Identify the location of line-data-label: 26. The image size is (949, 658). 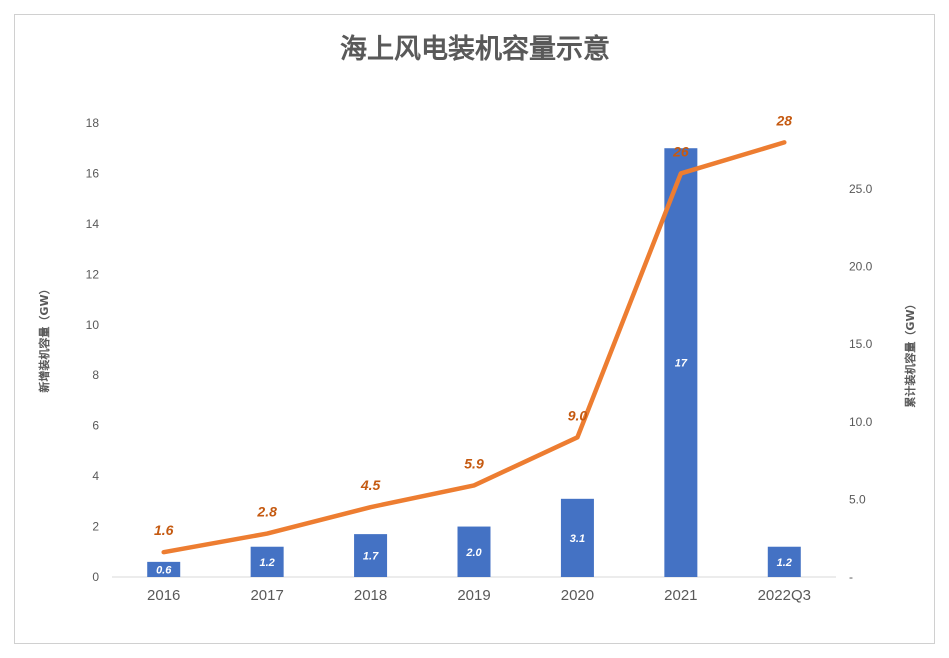
(680, 151).